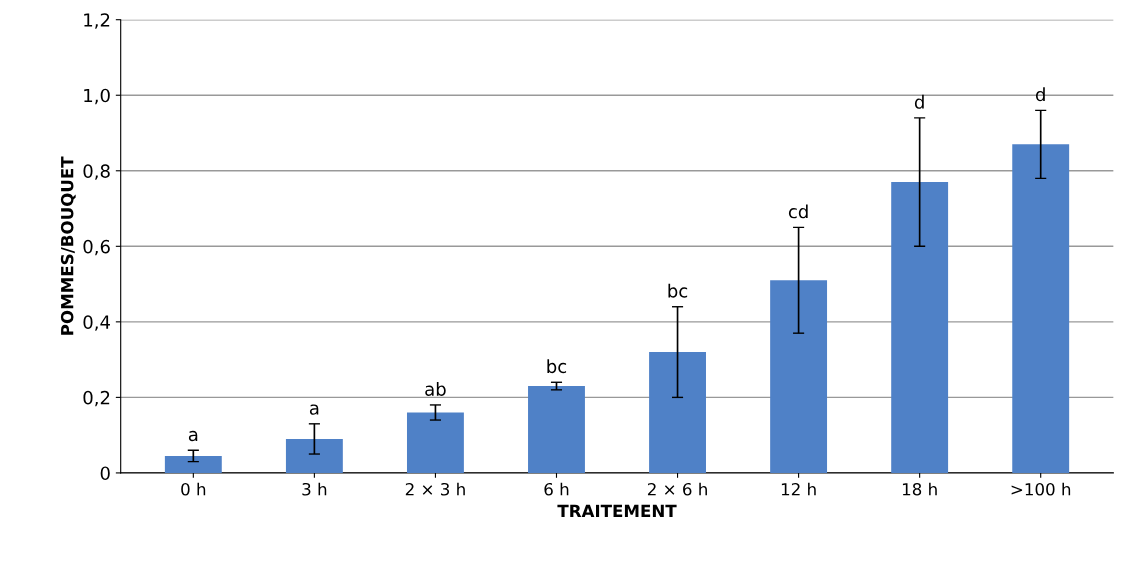  I want to click on x-tick-label: 2 × 3 h, so click(435, 489).